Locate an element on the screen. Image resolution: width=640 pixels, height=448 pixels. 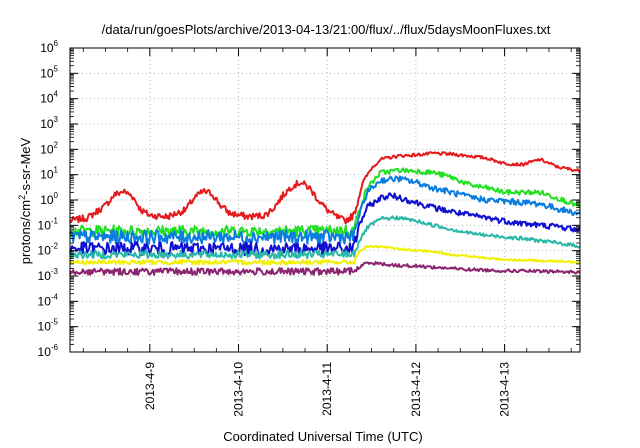
y-tick-exp: -2 is located at coordinates (55, 246).